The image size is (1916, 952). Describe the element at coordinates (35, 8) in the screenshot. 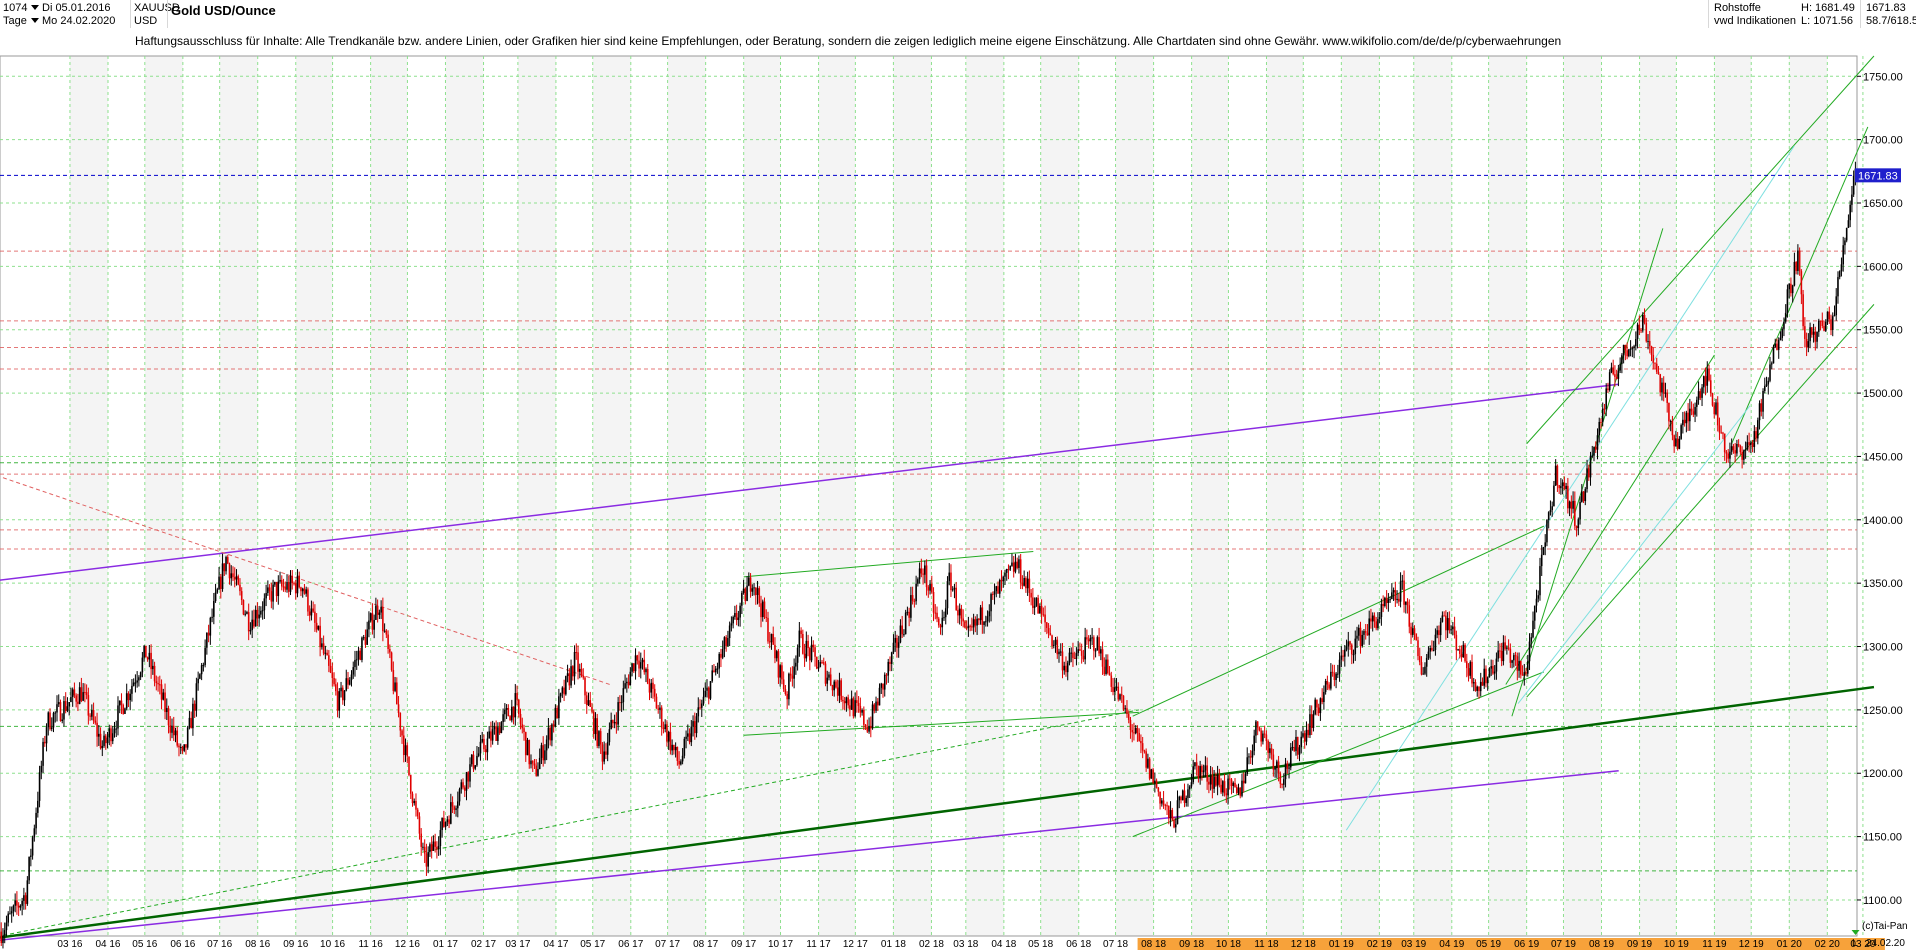

I see `chevron-down-icon` at that location.